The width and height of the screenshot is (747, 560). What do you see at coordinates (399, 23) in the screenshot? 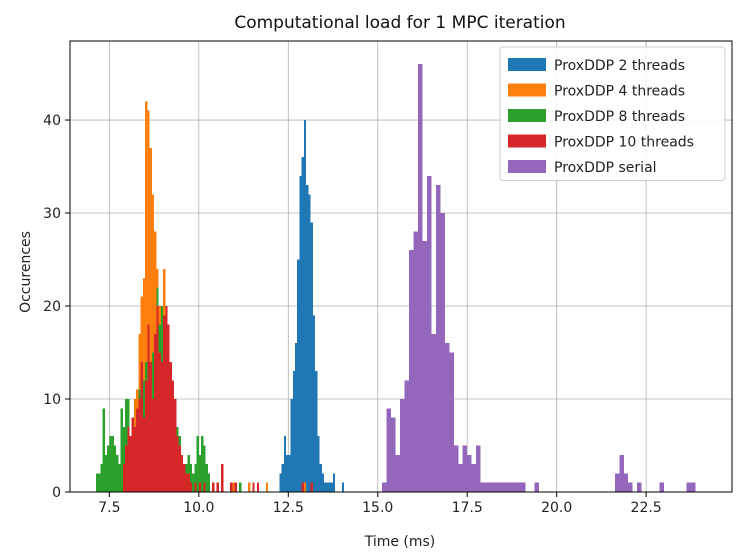
I see `chart-title: Computational load for 1 MPC iteration` at bounding box center [399, 23].